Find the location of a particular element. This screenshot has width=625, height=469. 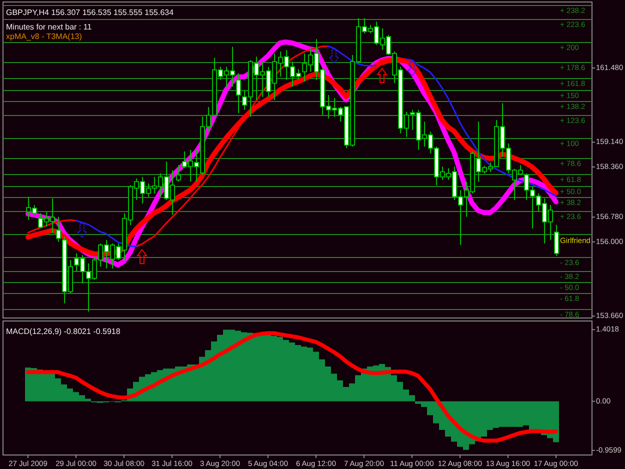

text: MACD(12,26,9) -0.8021 -0.5918 is located at coordinates (63, 331).